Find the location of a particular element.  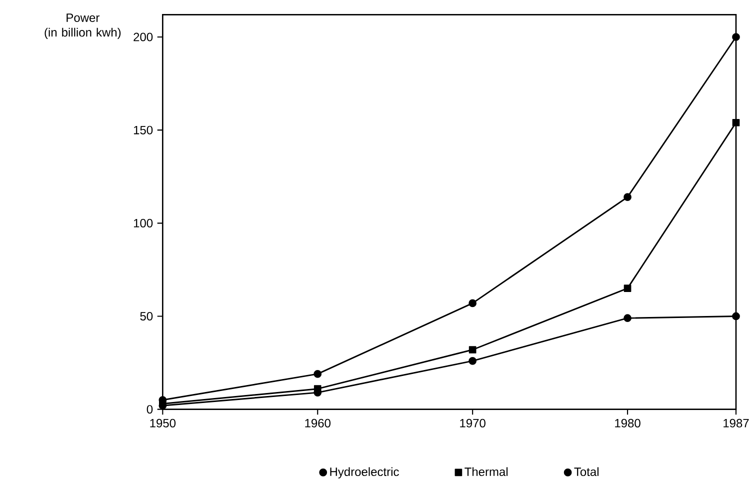

legend-label: Hydroelectric is located at coordinates (364, 472).